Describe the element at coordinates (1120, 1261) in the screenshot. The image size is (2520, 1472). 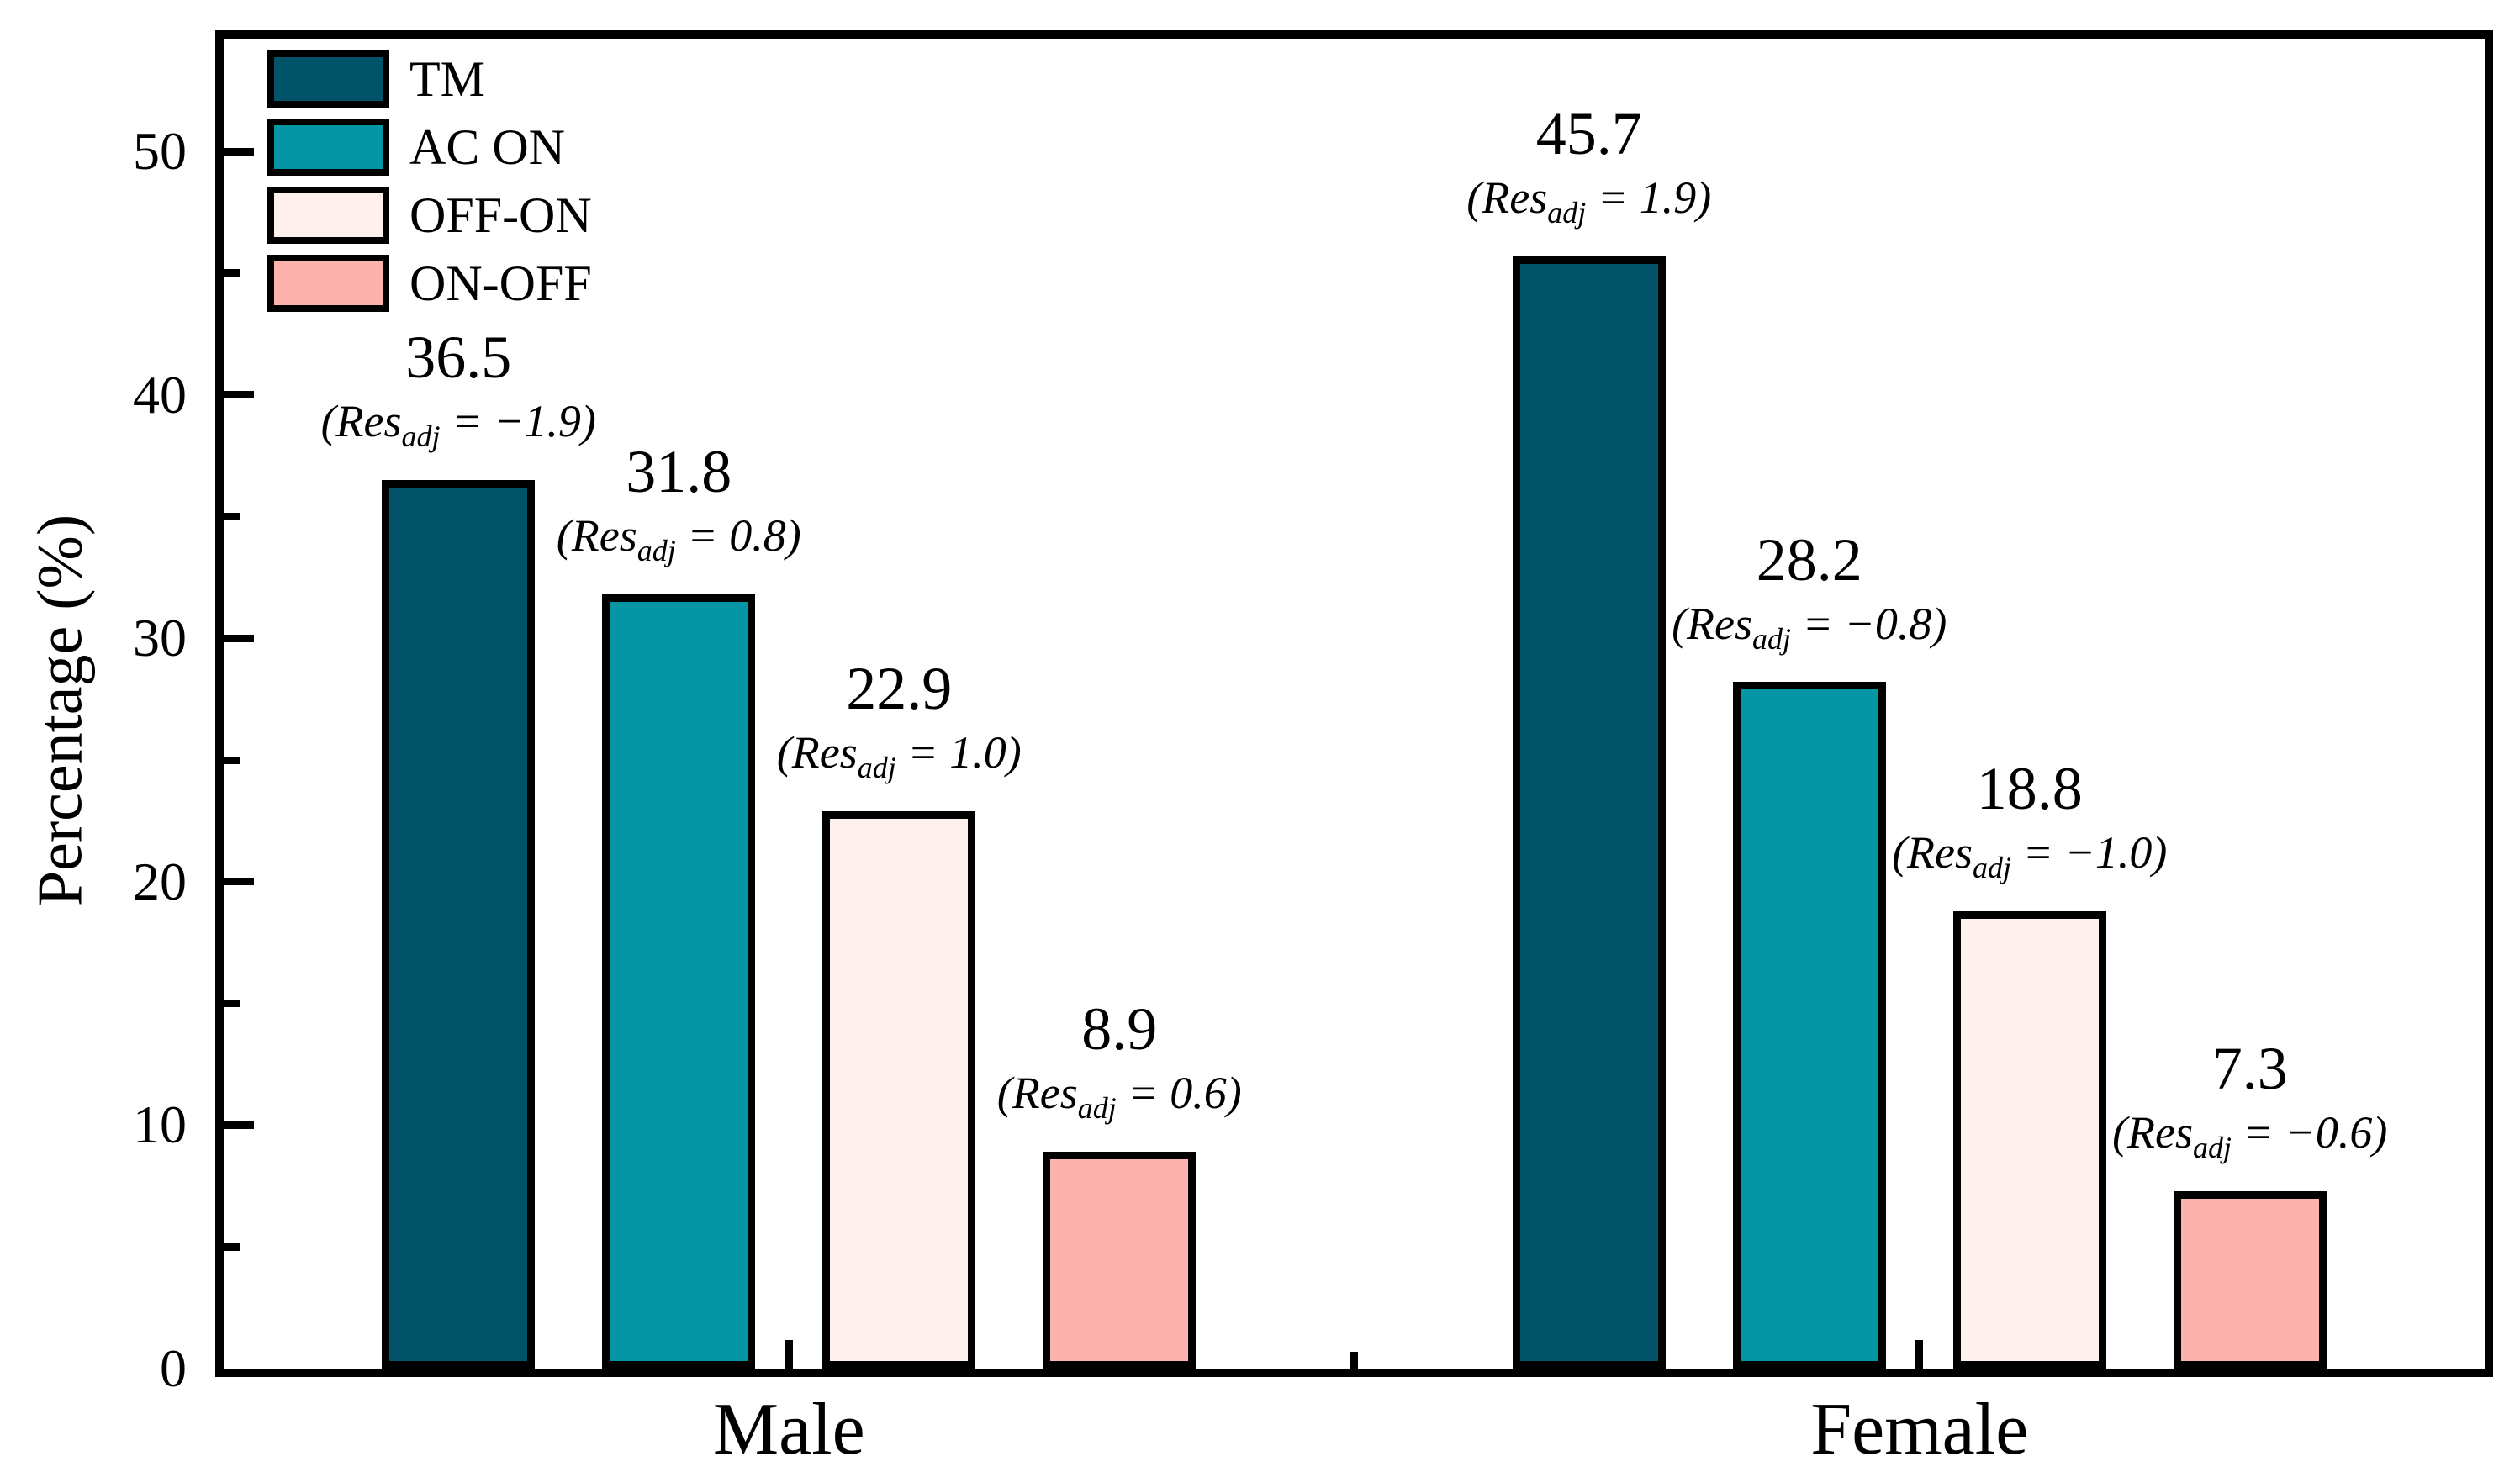
I see `bar-ON-OFF-Male` at that location.